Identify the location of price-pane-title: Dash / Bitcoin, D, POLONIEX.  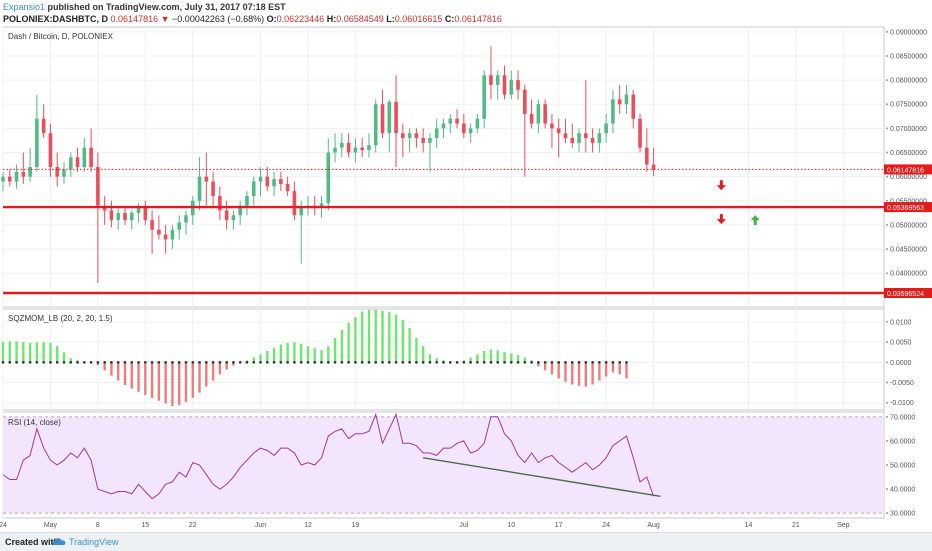
(61, 36).